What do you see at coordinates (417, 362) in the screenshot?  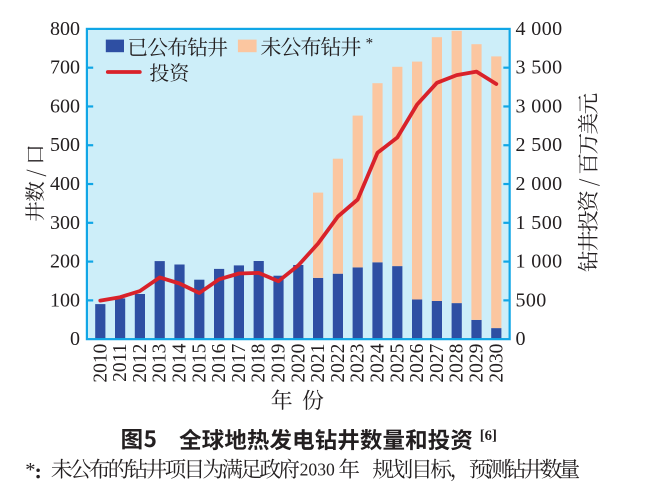 I see `svg-text: 2026` at bounding box center [417, 362].